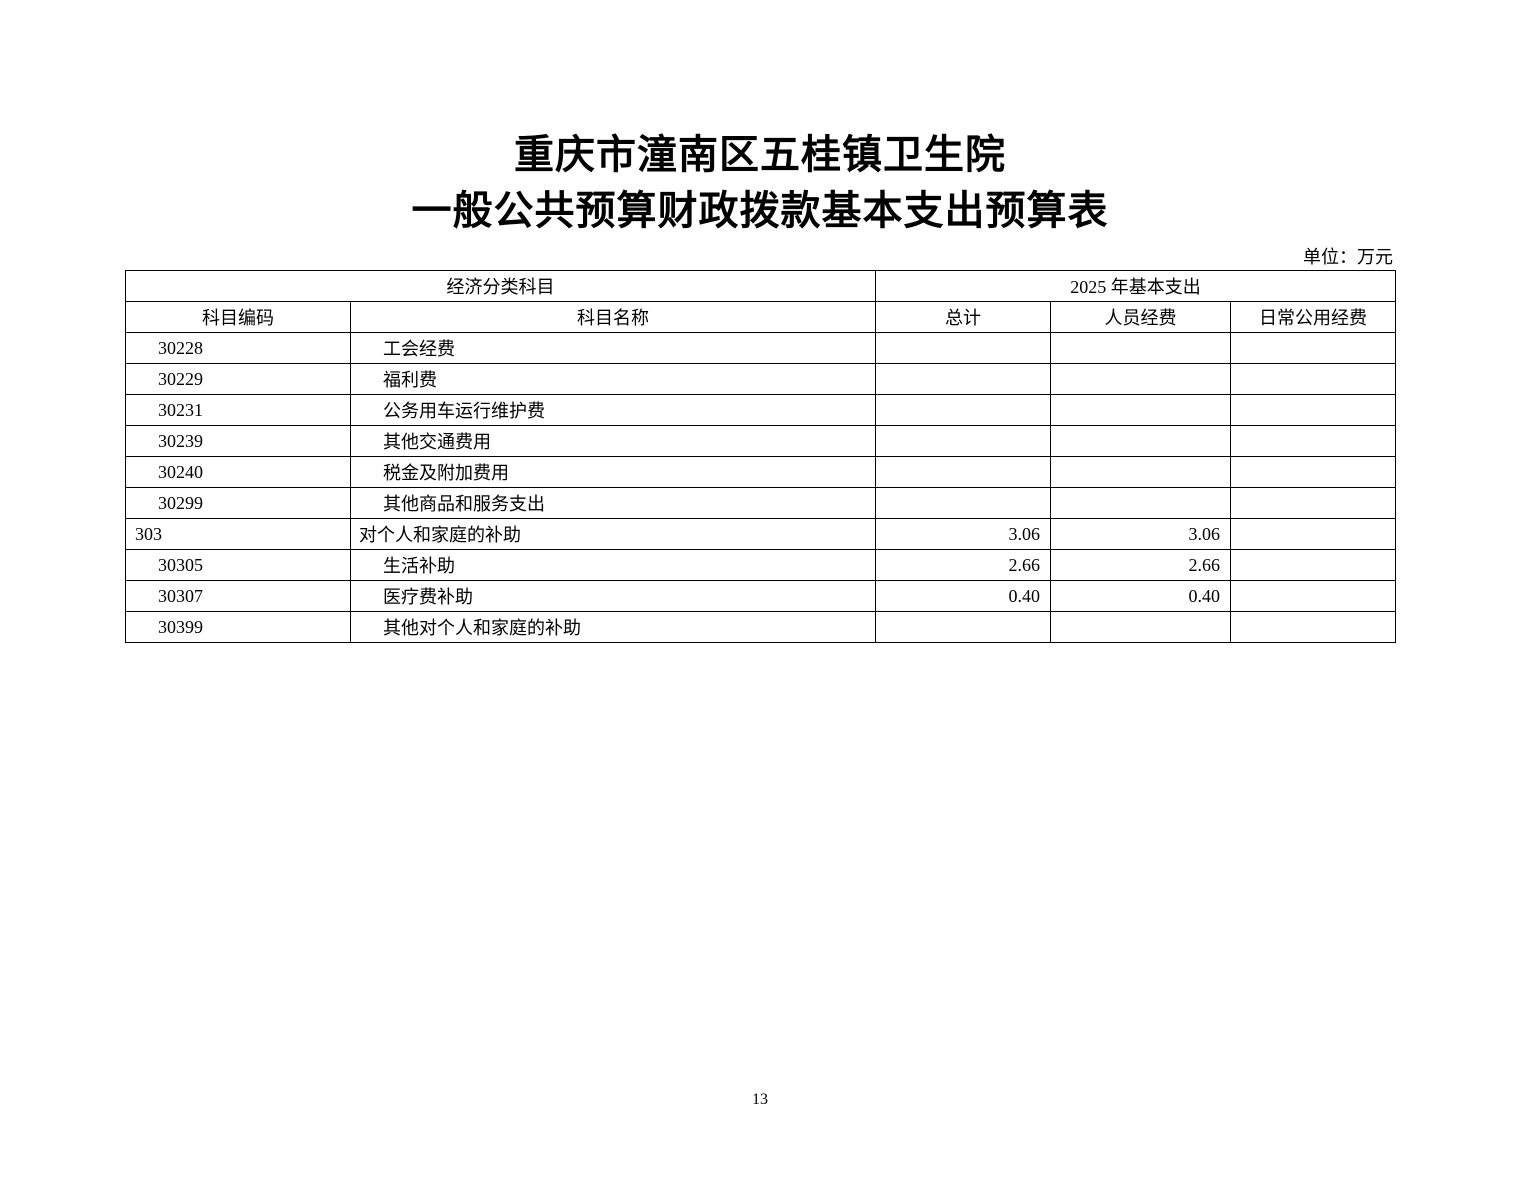 The height and width of the screenshot is (1201, 1520). Describe the element at coordinates (613, 348) in the screenshot. I see `subject-name-cell: 工会经费` at that location.